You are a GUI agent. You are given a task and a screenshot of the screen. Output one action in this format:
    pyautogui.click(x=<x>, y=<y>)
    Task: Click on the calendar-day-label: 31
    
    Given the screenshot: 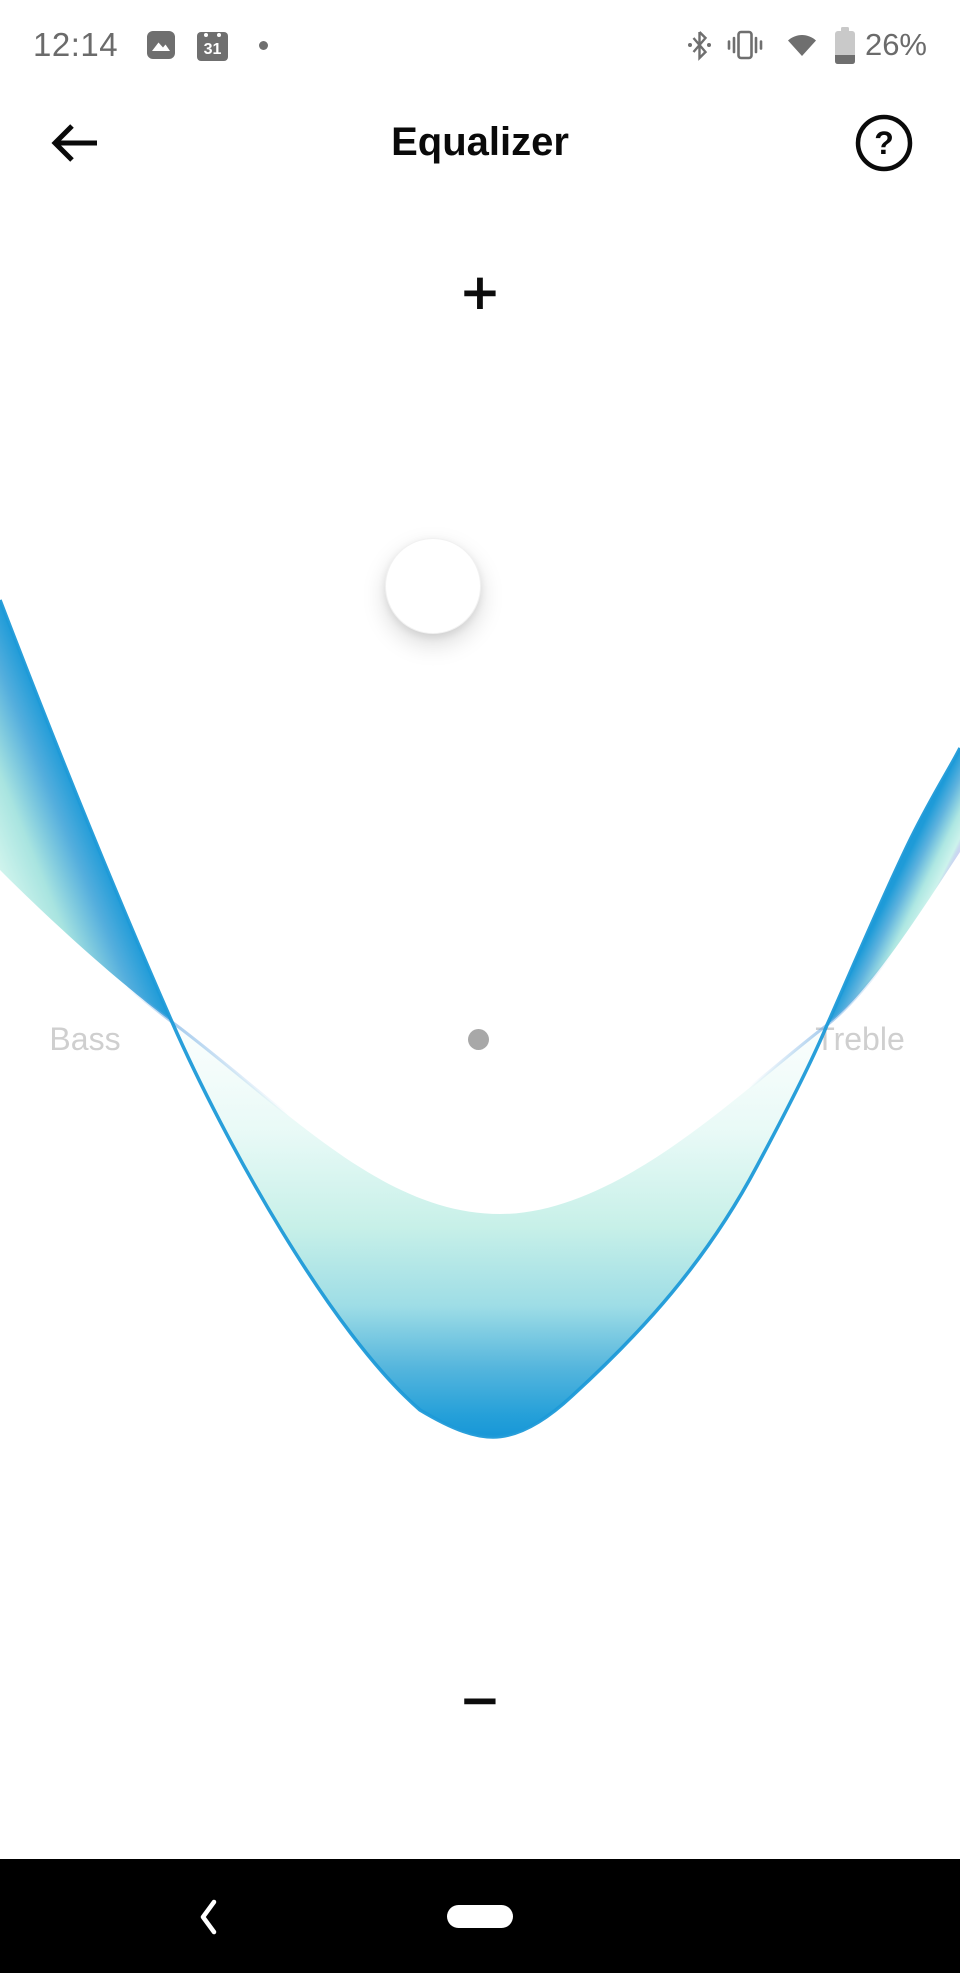 What is the action you would take?
    pyautogui.click(x=213, y=49)
    